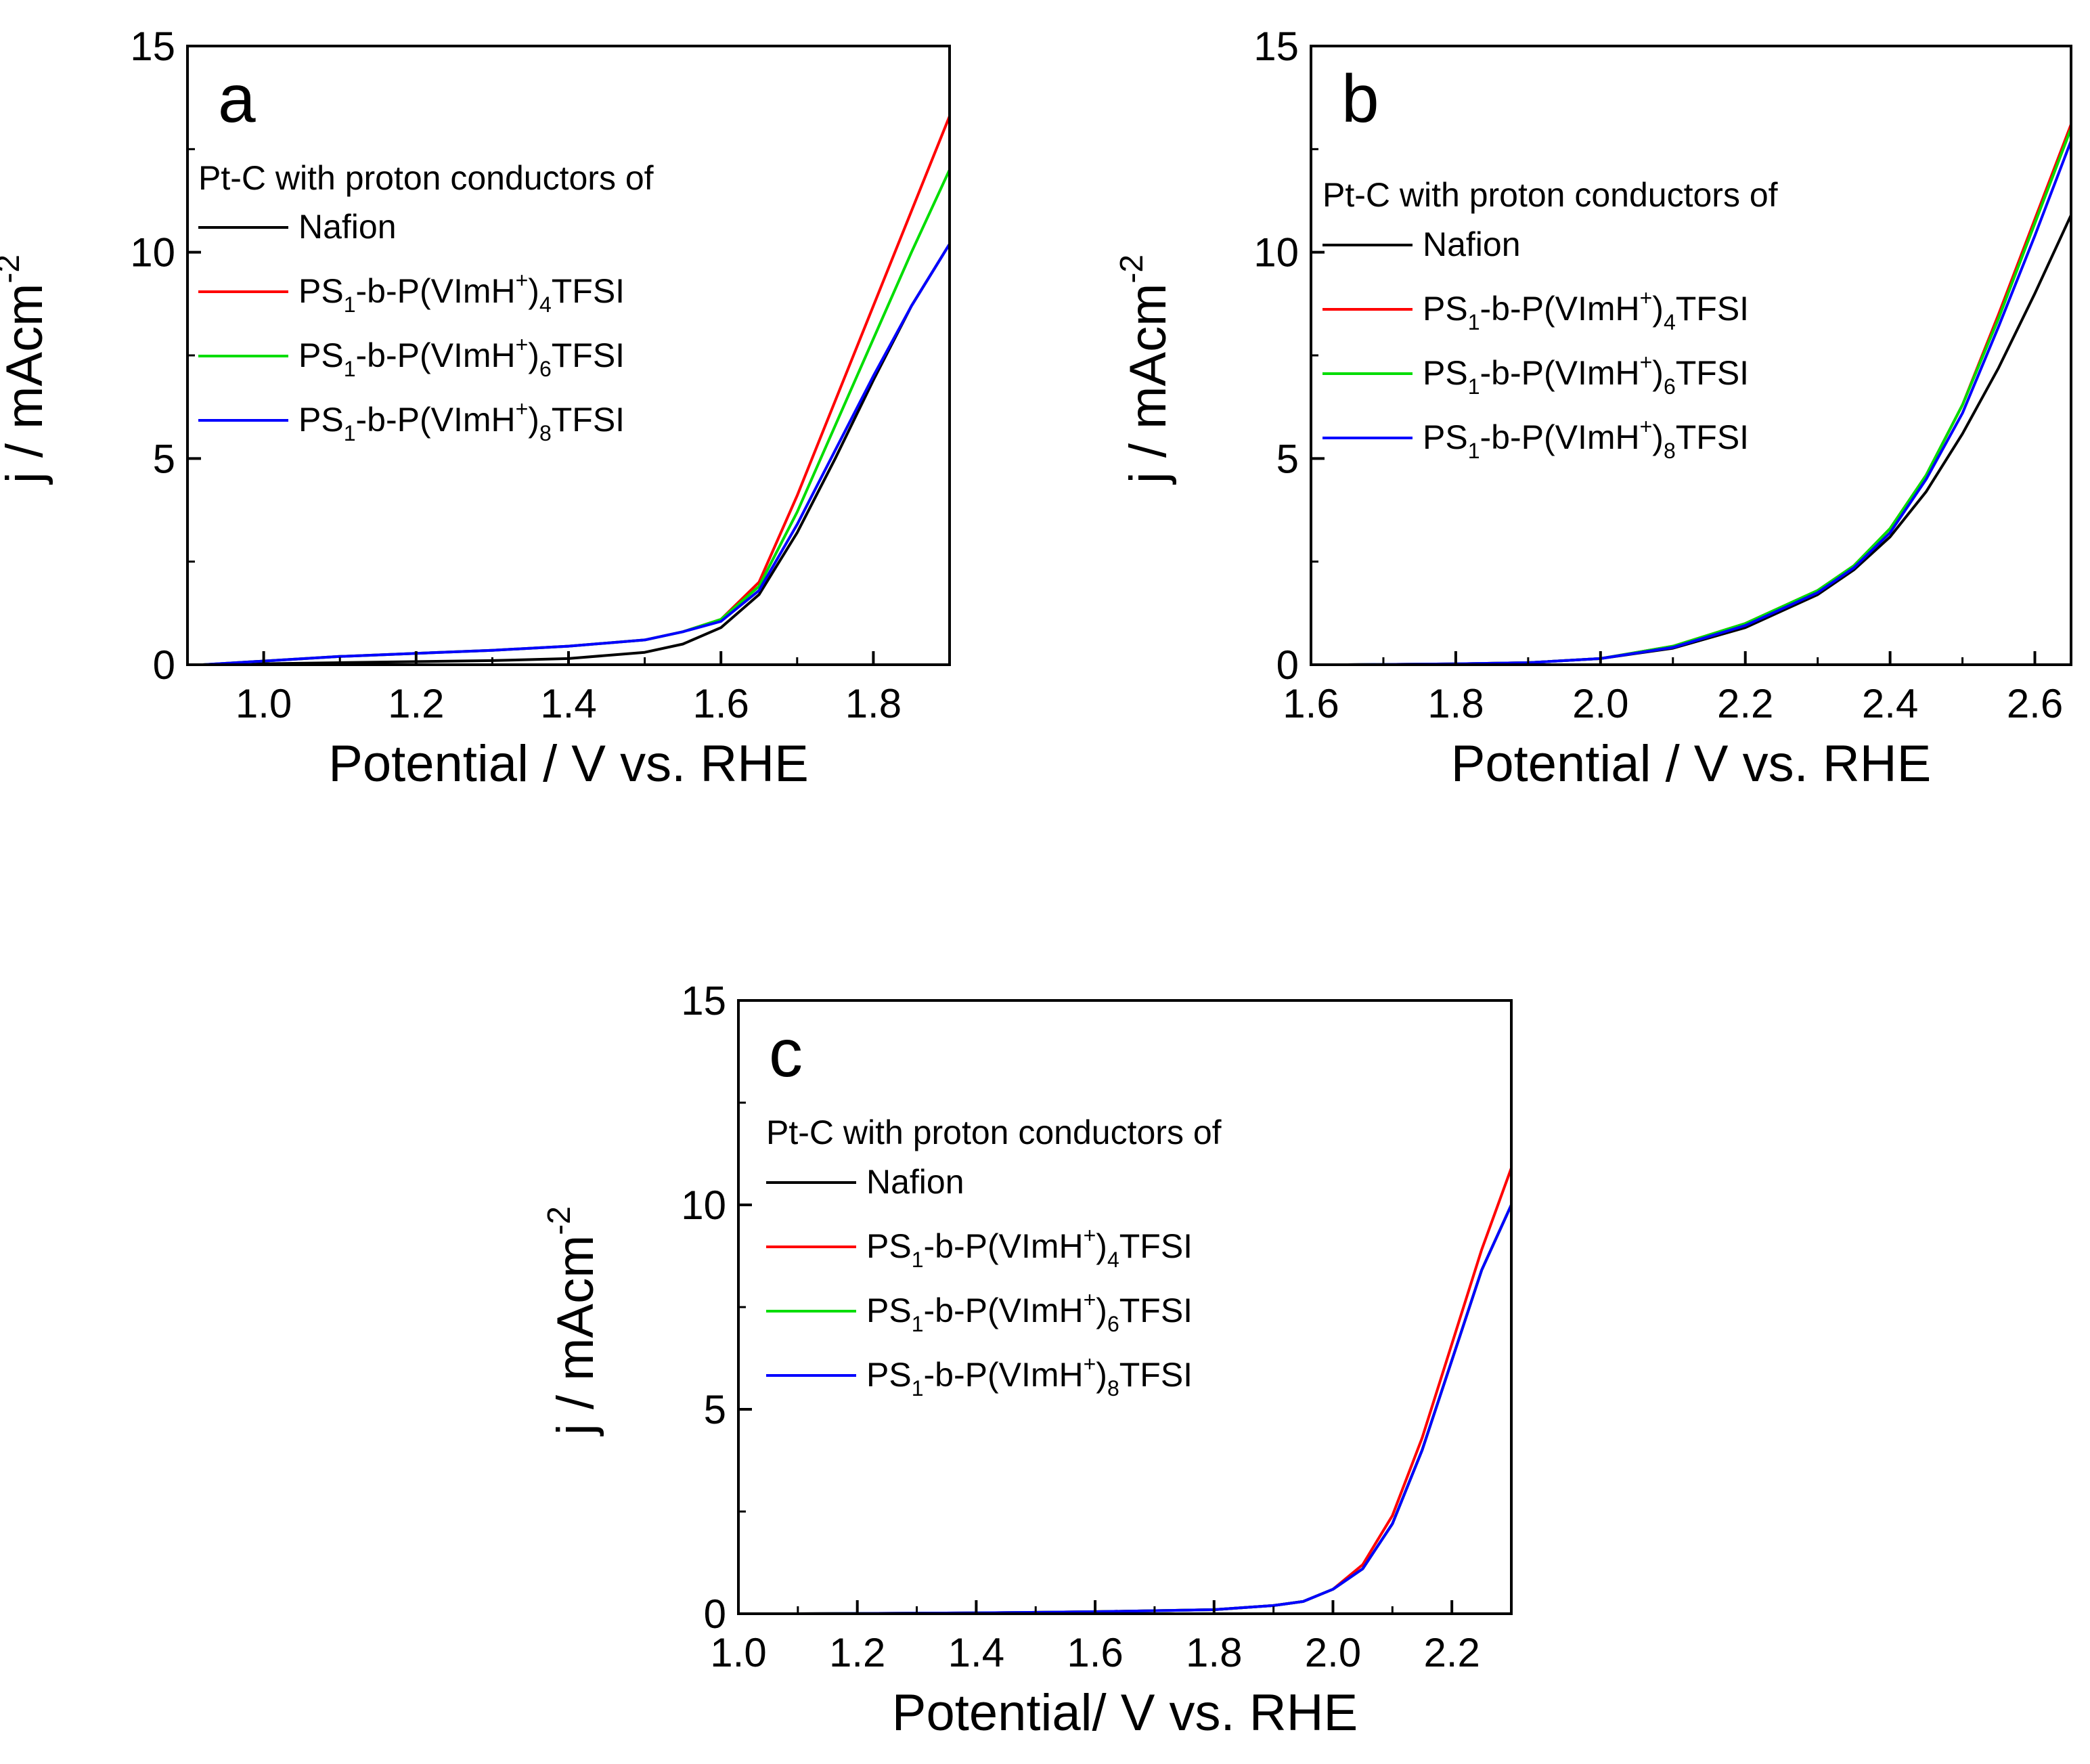 This screenshot has height=1764, width=2090. What do you see at coordinates (1095, 1652) in the screenshot?
I see `panel-c-x-tick-label-3: 1.6` at bounding box center [1095, 1652].